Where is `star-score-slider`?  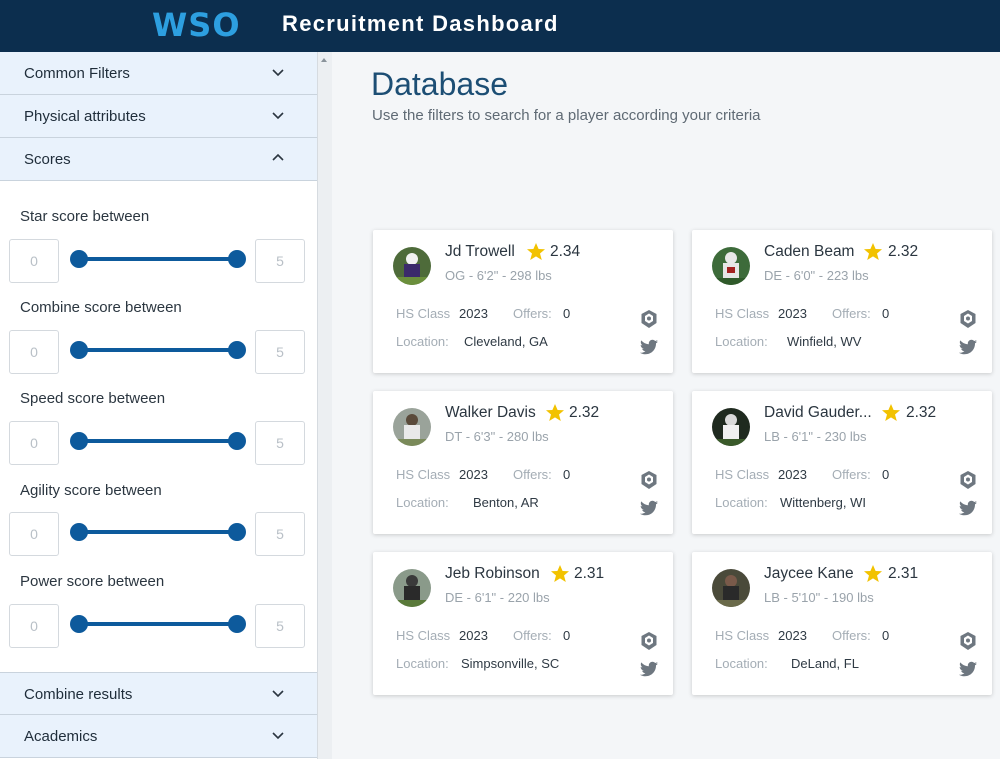 star-score-slider is located at coordinates (158, 259).